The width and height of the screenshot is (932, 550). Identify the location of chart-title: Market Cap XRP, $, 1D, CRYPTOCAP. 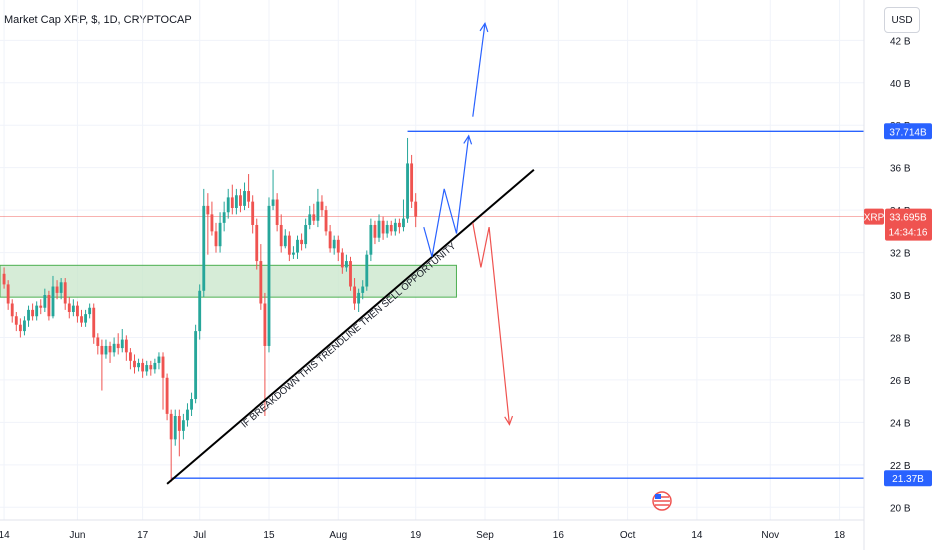
(98, 20).